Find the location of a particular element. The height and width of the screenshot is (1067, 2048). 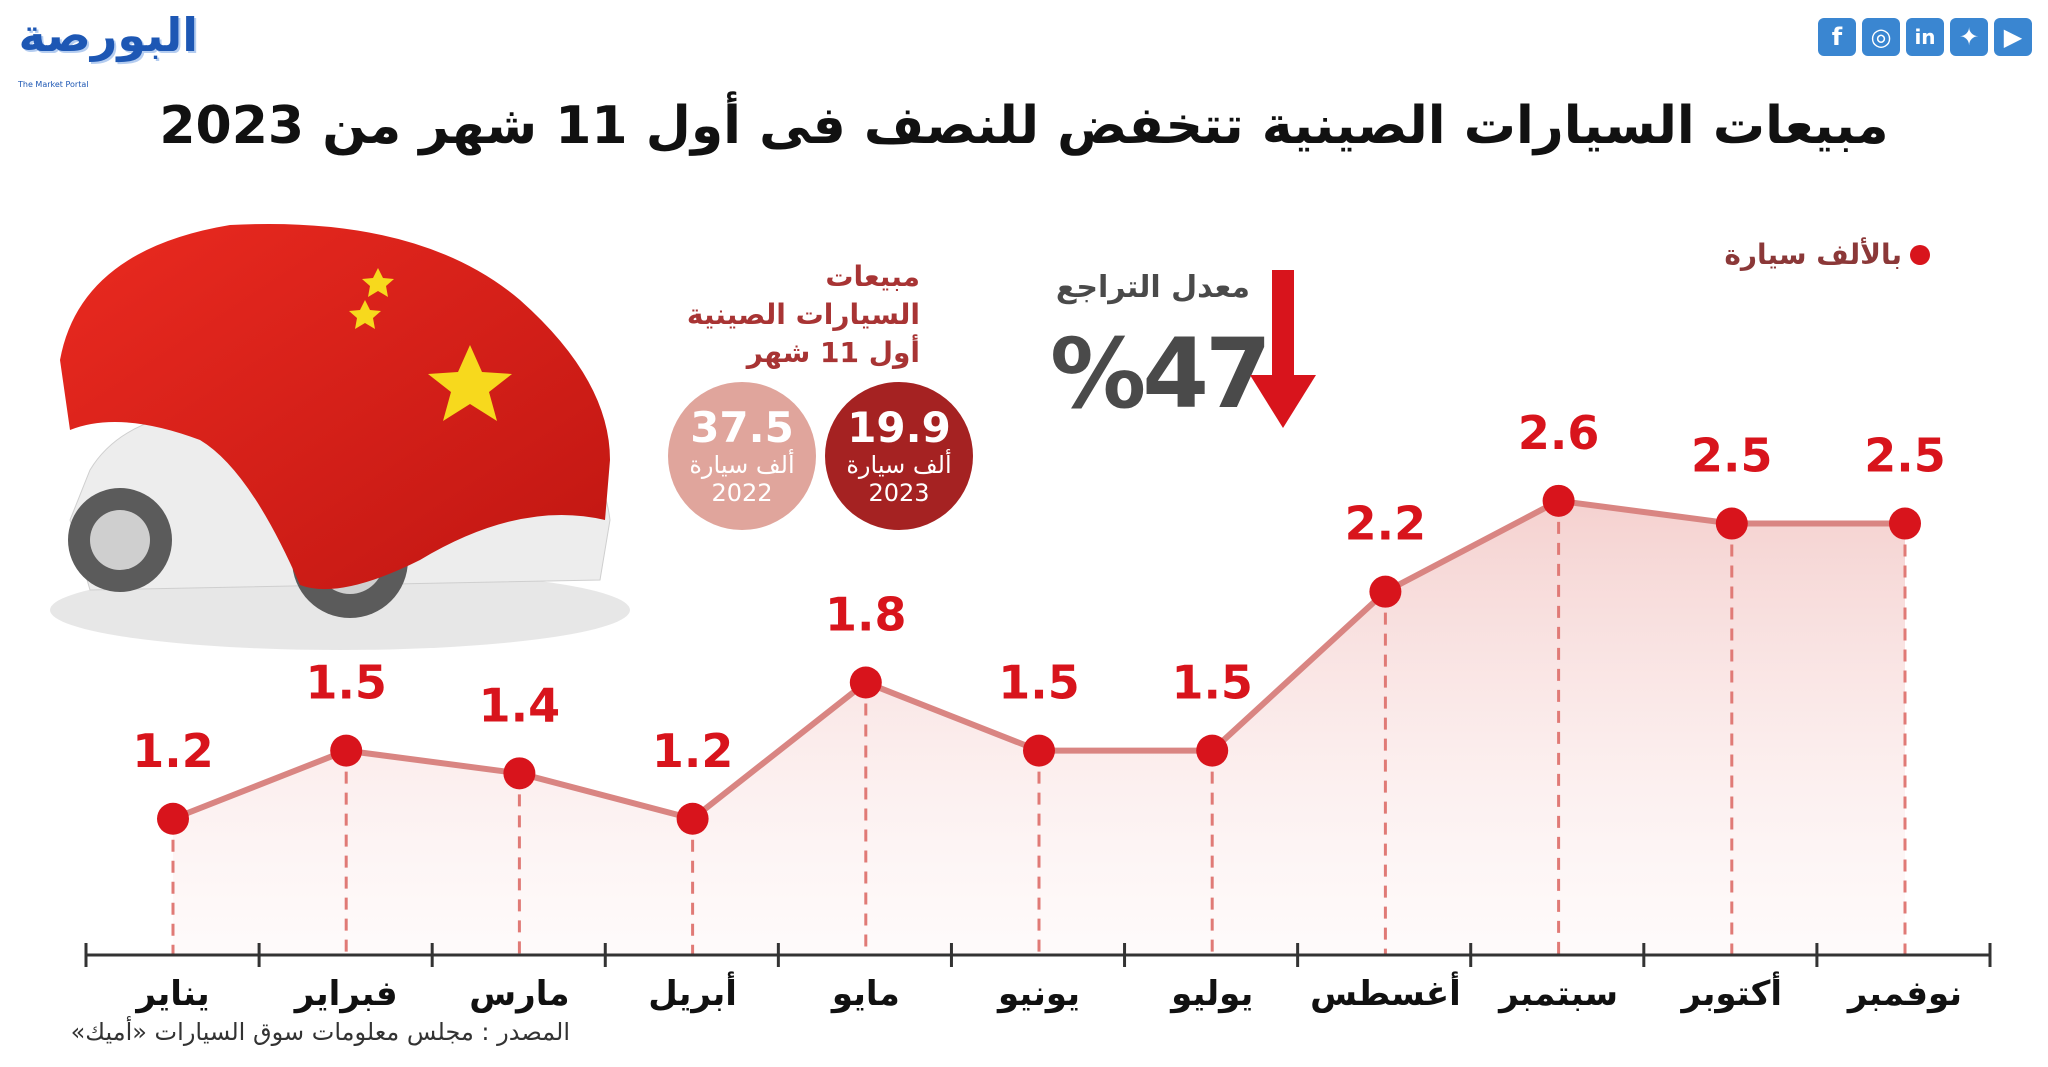

x-axis-tick-label-1: يناير is located at coordinates (171, 994).